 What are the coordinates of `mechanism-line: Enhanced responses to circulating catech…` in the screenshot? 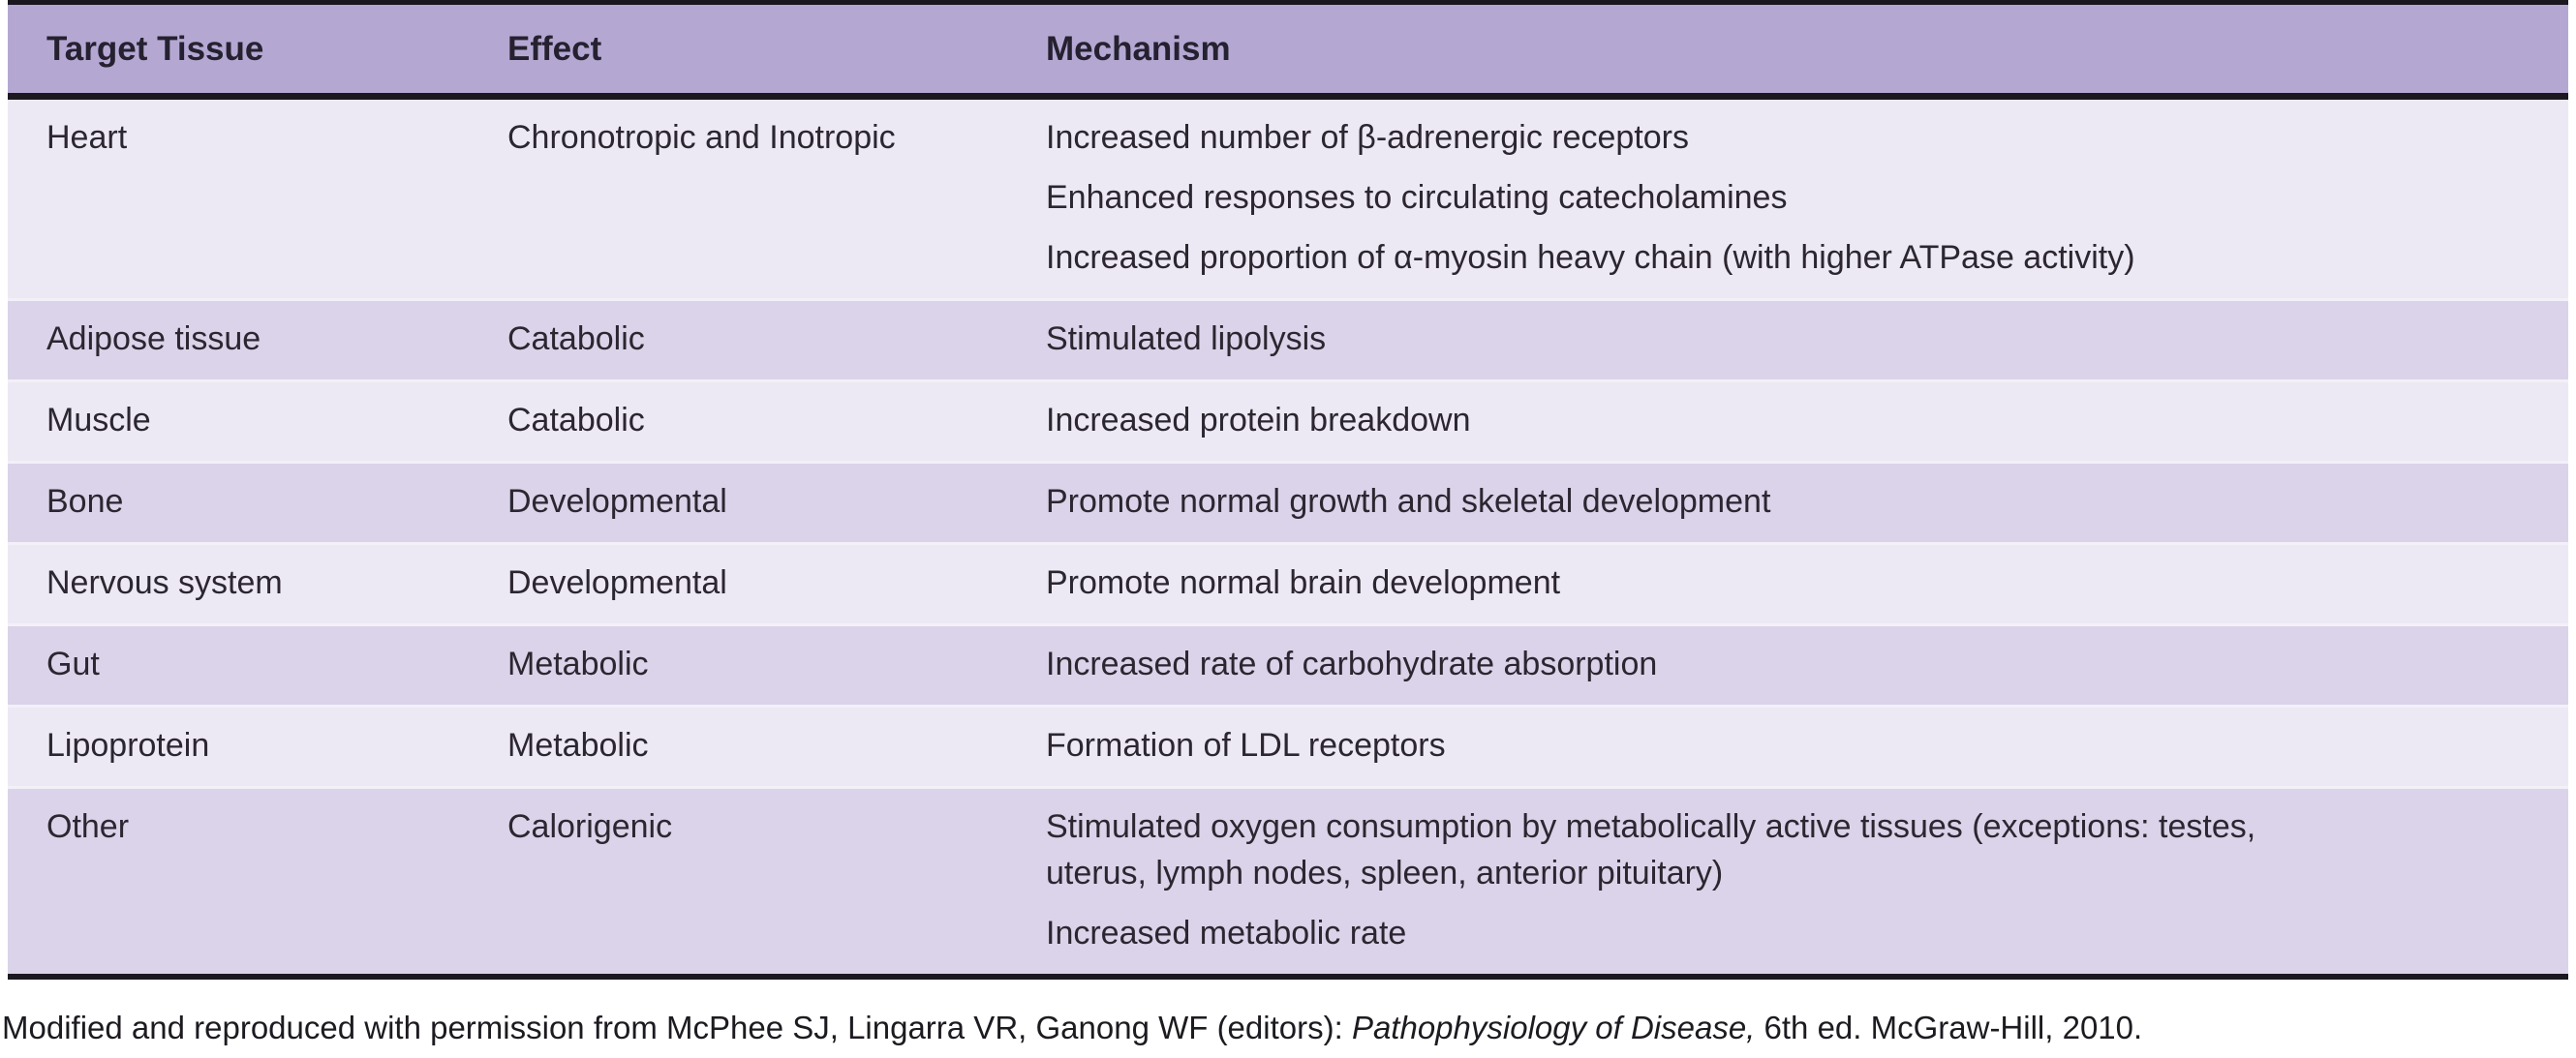 It's located at (1417, 197).